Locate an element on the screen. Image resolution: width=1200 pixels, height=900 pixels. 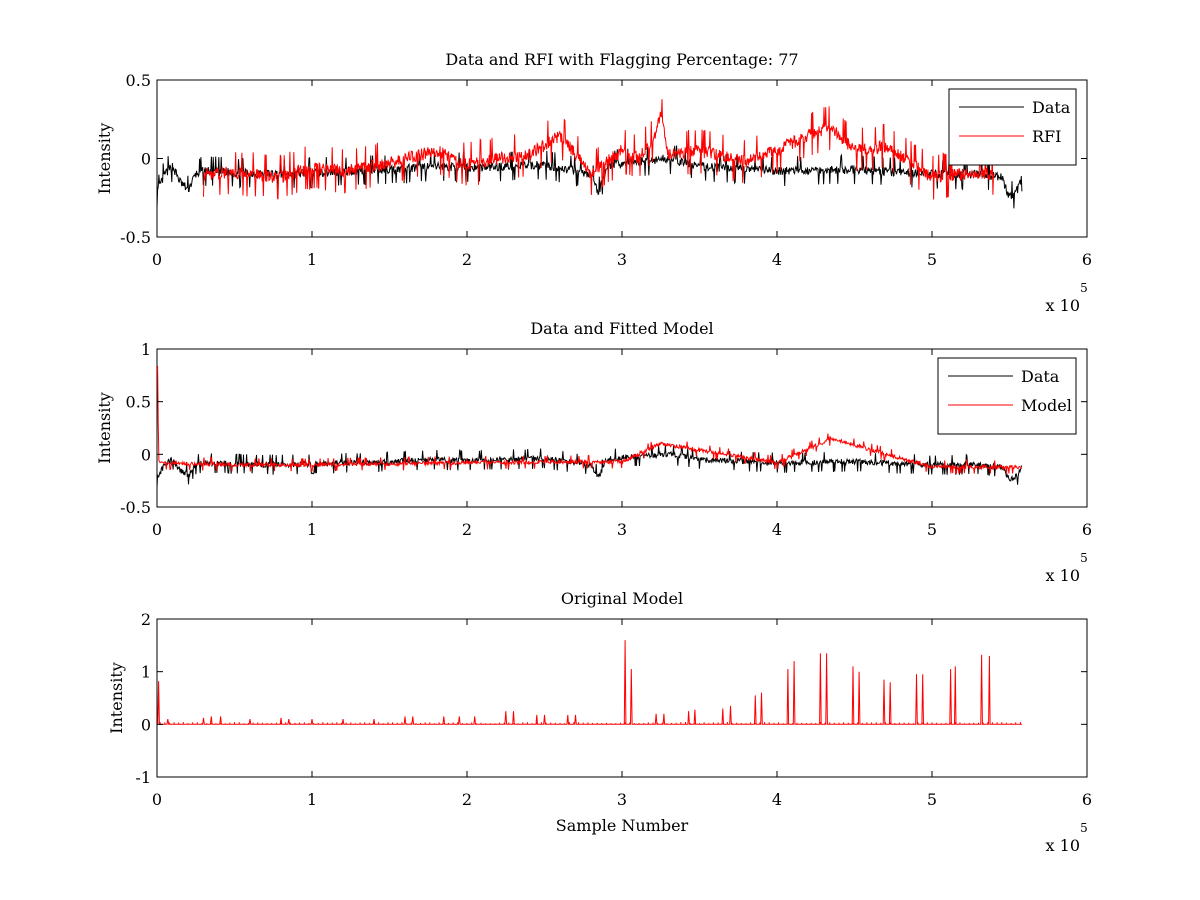
legend-label-2: Model is located at coordinates (1046, 405).